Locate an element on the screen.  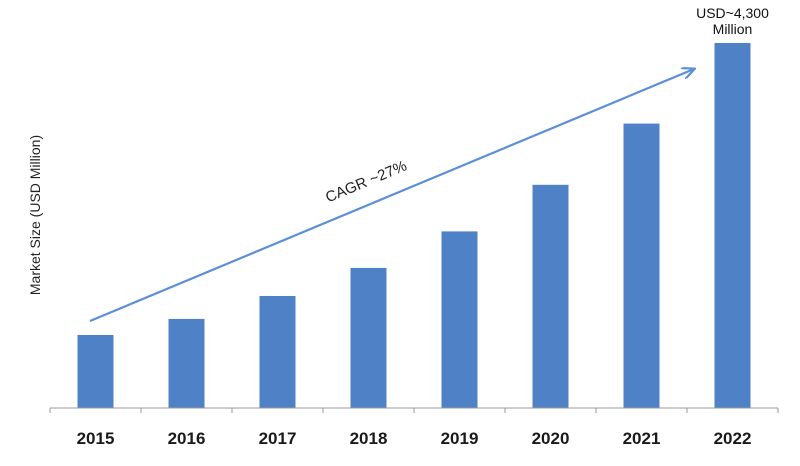
bar-2022 is located at coordinates (732, 225).